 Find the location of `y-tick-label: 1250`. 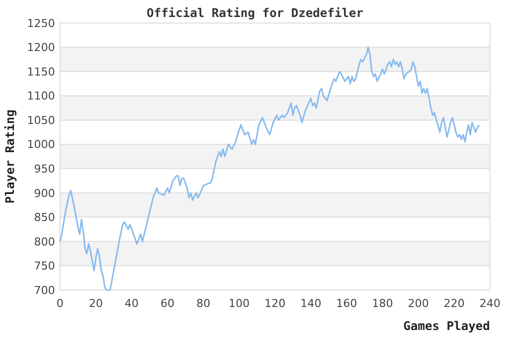

y-tick-label: 1250 is located at coordinates (41, 23).